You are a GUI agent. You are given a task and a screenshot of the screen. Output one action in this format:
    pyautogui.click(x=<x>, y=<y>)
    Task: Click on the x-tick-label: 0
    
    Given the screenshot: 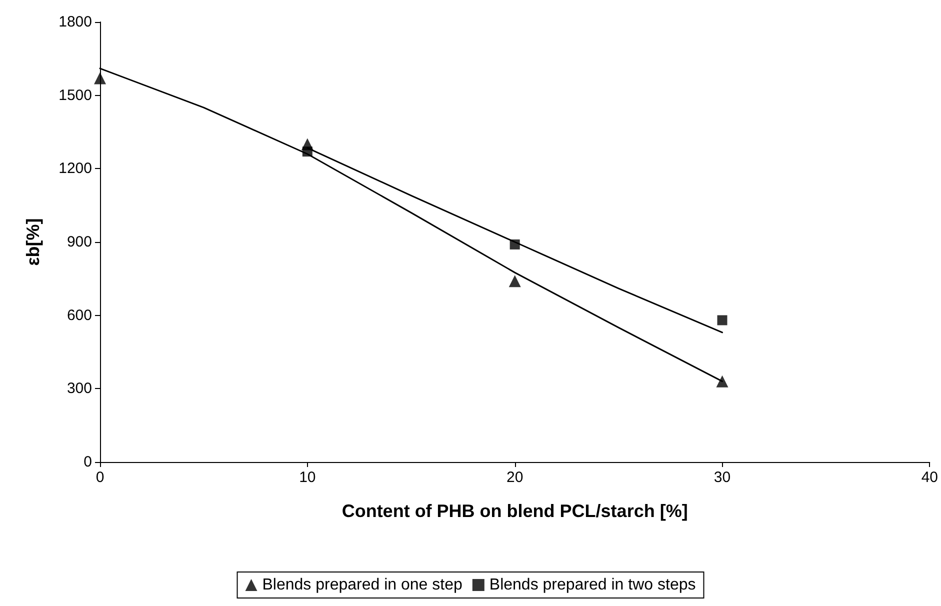 What is the action you would take?
    pyautogui.click(x=100, y=477)
    